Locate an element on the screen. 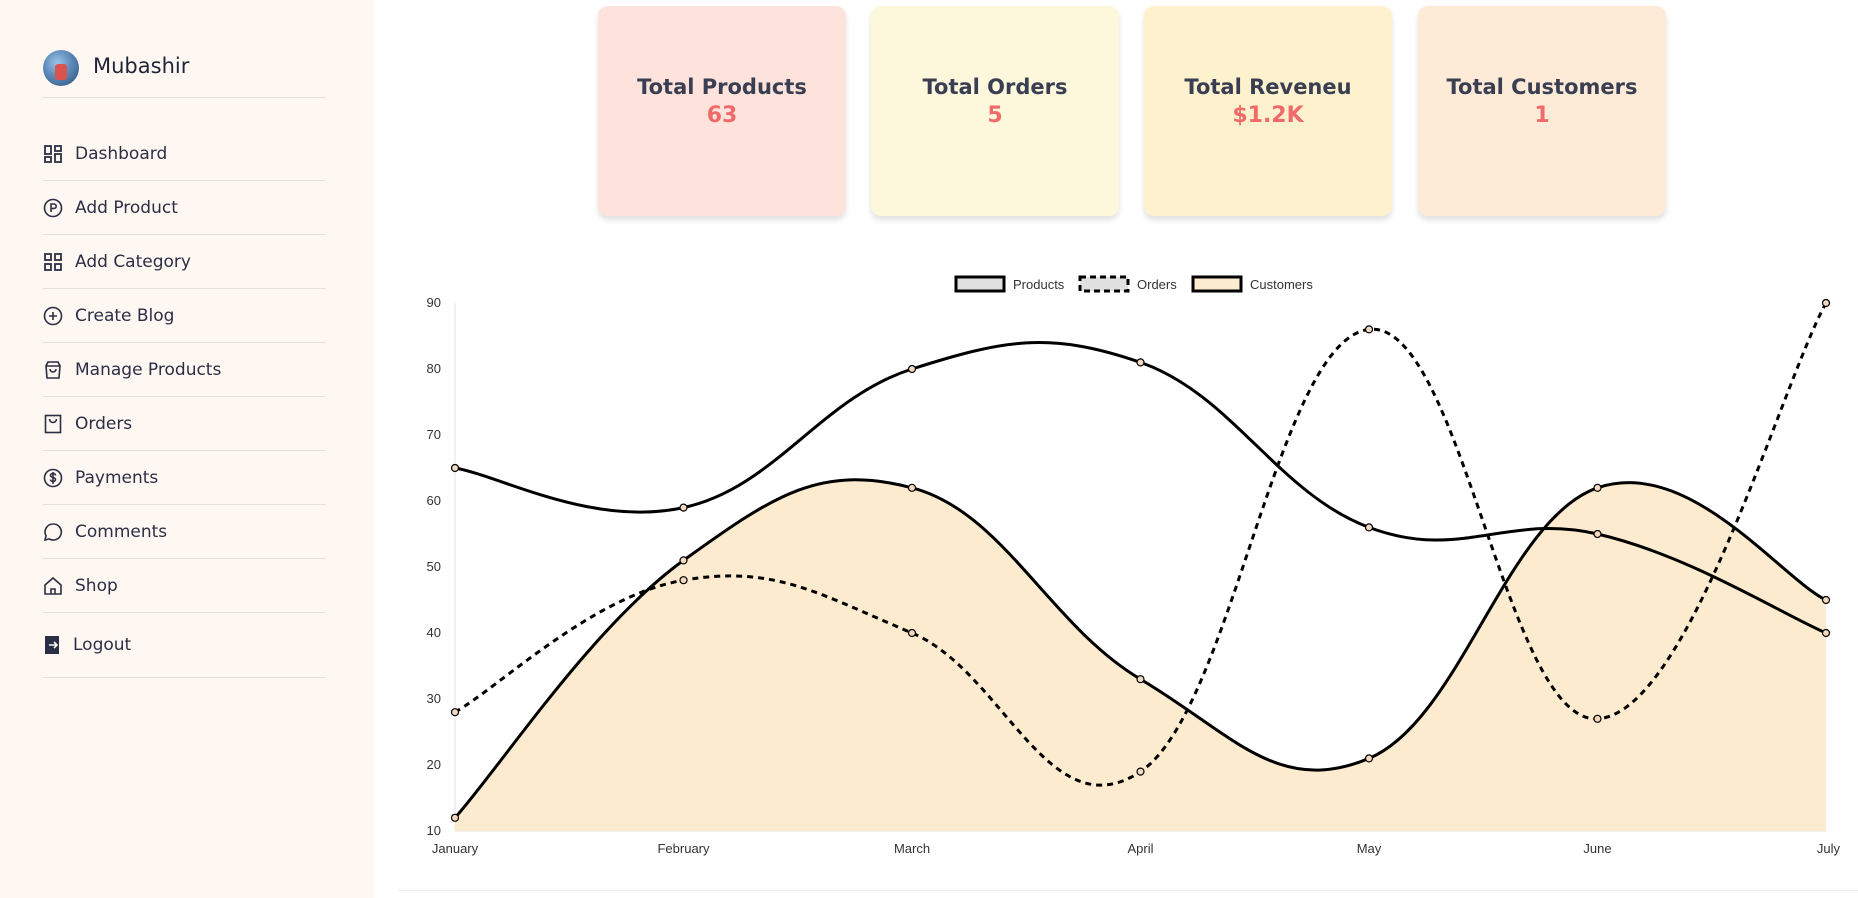  sidebar-item-label: Orders is located at coordinates (104, 423).